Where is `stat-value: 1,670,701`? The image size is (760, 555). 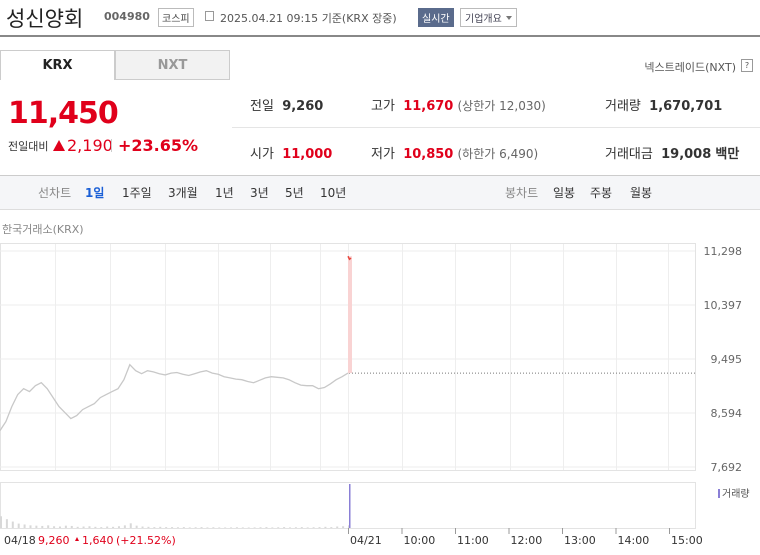 stat-value: 1,670,701 is located at coordinates (686, 106).